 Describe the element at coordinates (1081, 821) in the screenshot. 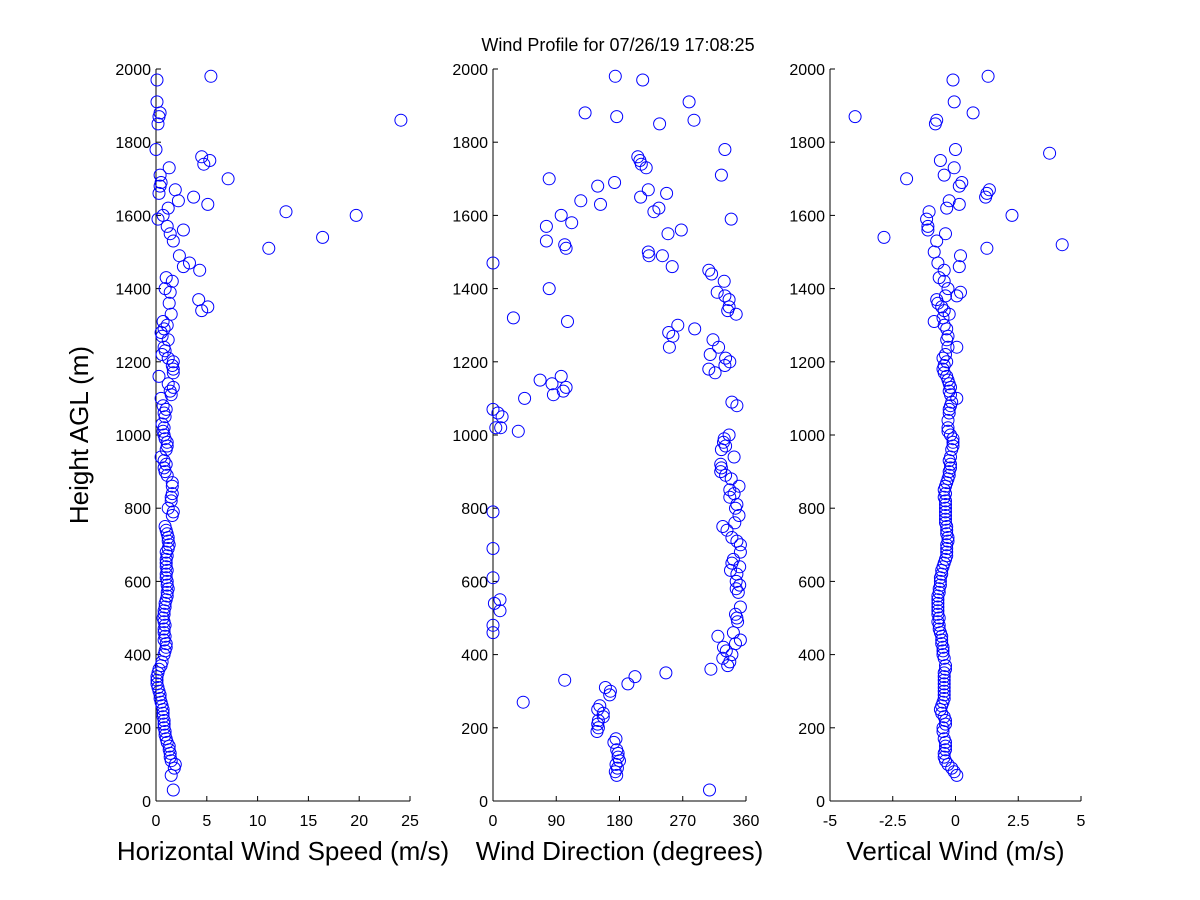

I see `x-tick-label: 5` at that location.